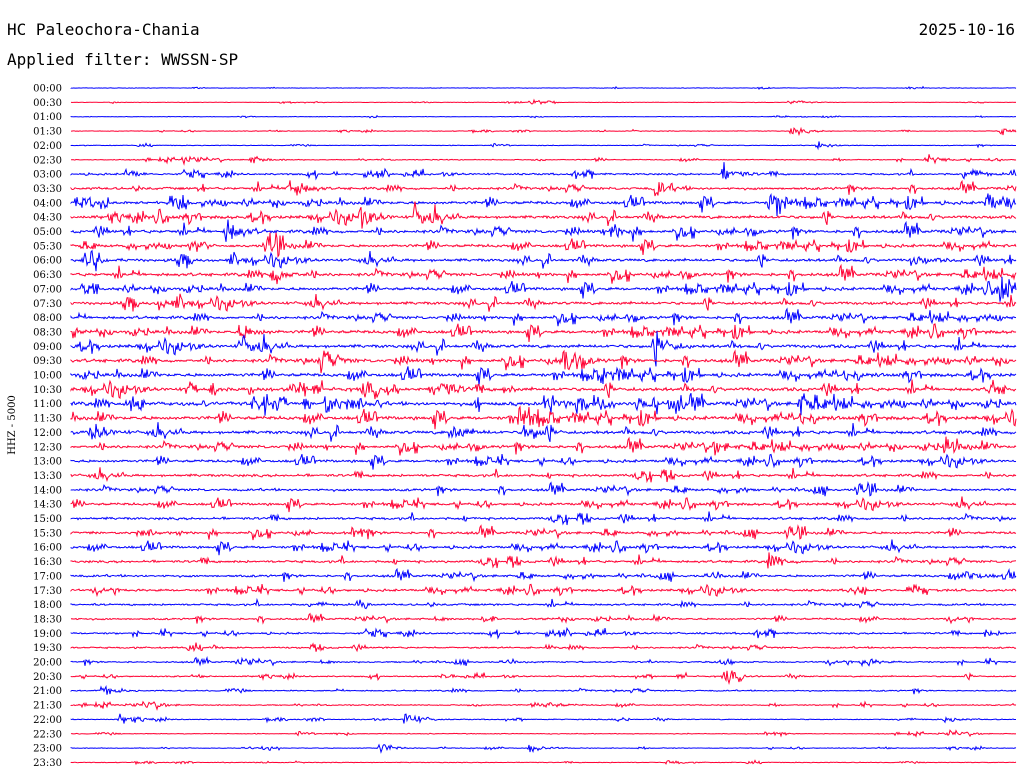 The height and width of the screenshot is (780, 1024). Describe the element at coordinates (543, 678) in the screenshot. I see `trace-2030` at that location.